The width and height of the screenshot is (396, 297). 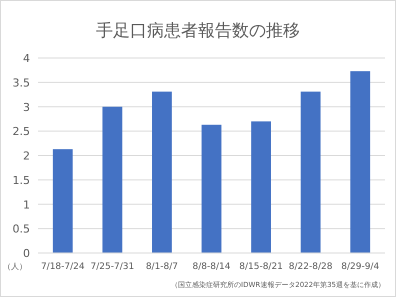 I want to click on y-tick-label: 2, so click(x=26, y=156).